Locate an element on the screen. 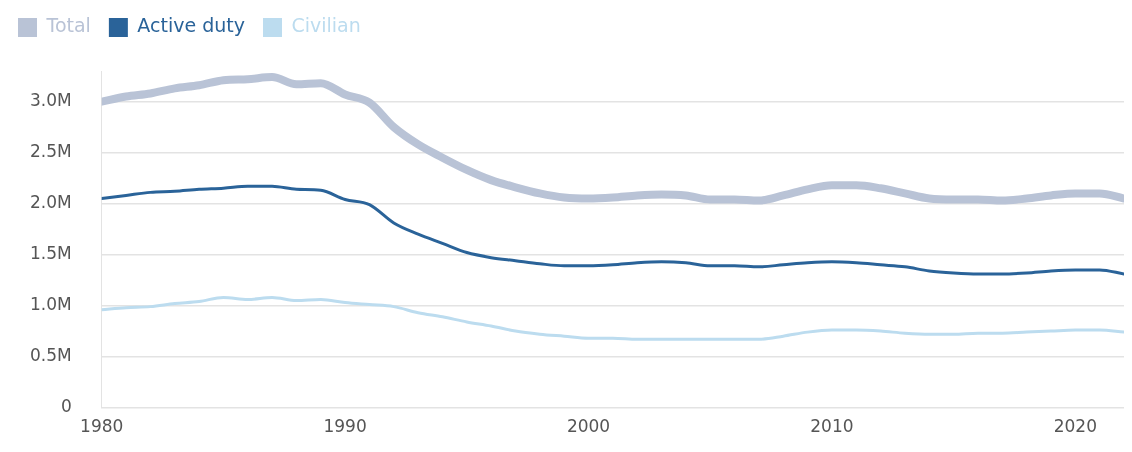  legend-label: Active duty is located at coordinates (191, 25).